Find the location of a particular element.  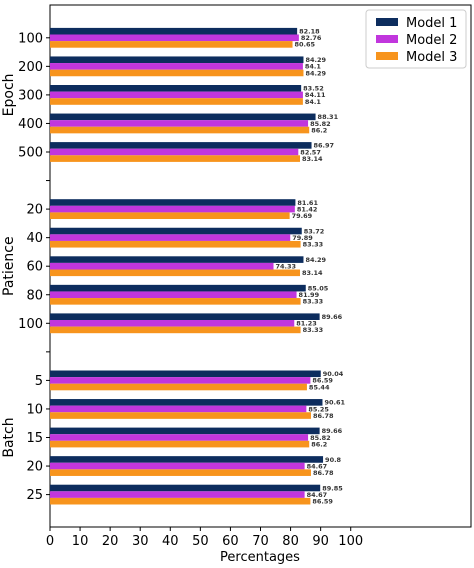

data-label: 79.89 is located at coordinates (302, 238).